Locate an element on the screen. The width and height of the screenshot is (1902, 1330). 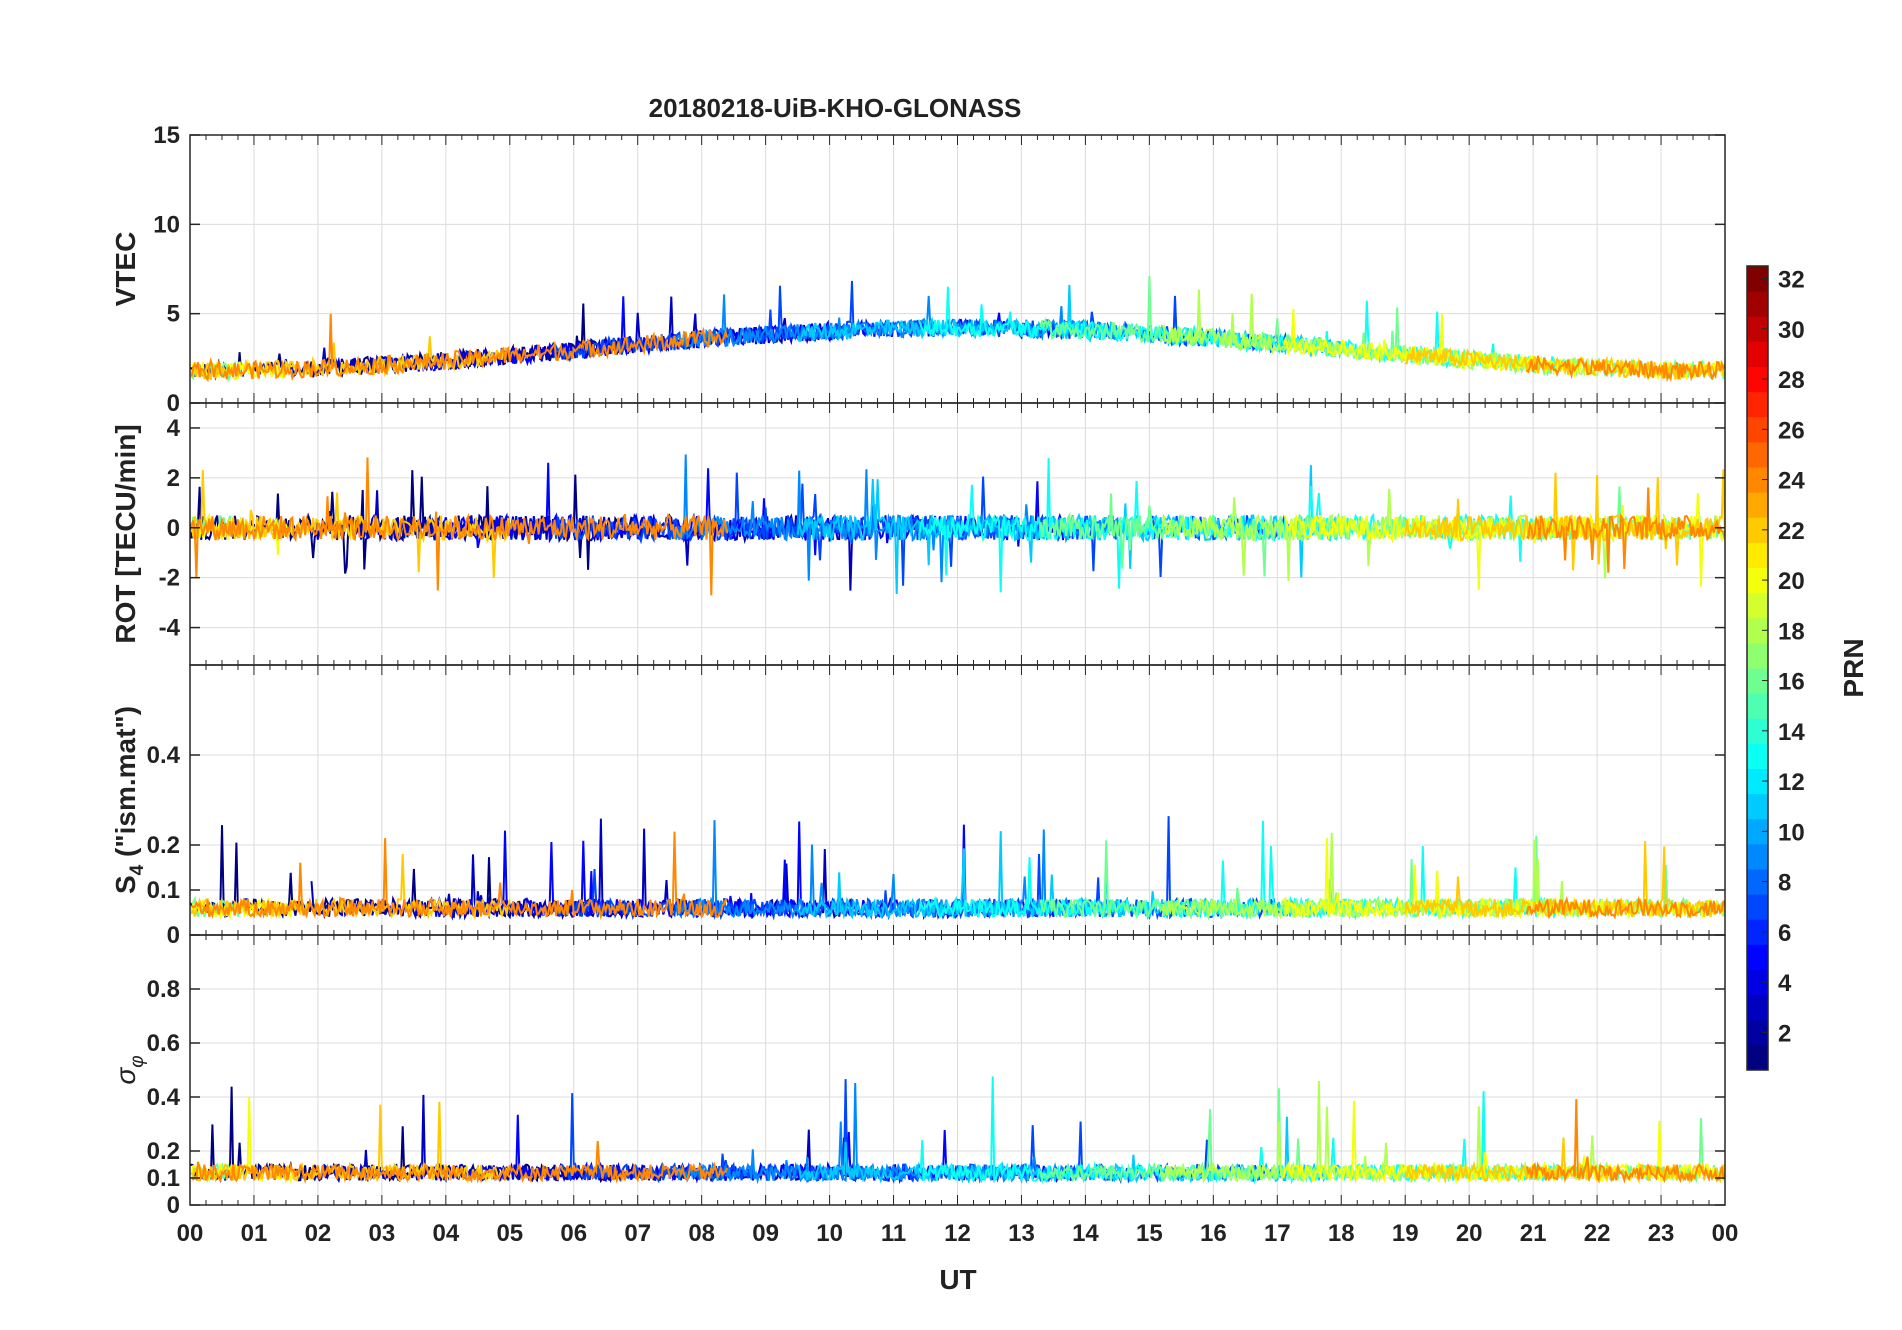
colorbar-tick-label: 14 is located at coordinates (1791, 732).